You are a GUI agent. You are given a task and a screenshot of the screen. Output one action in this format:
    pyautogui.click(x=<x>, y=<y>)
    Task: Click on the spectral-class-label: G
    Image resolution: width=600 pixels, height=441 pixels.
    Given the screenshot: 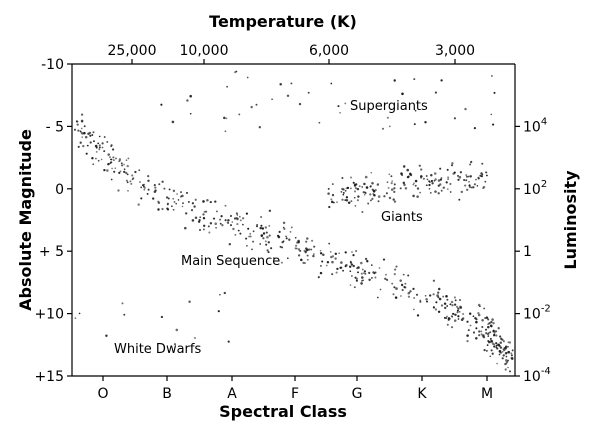 What is the action you would take?
    pyautogui.click(x=357, y=394)
    